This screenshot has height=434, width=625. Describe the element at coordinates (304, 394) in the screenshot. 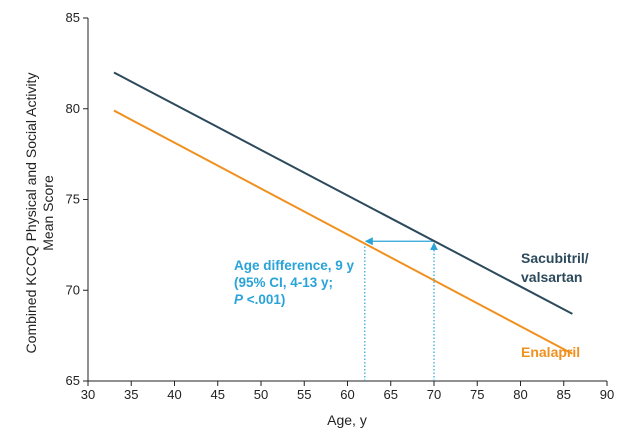

I see `x-tick-label-55: 55` at that location.